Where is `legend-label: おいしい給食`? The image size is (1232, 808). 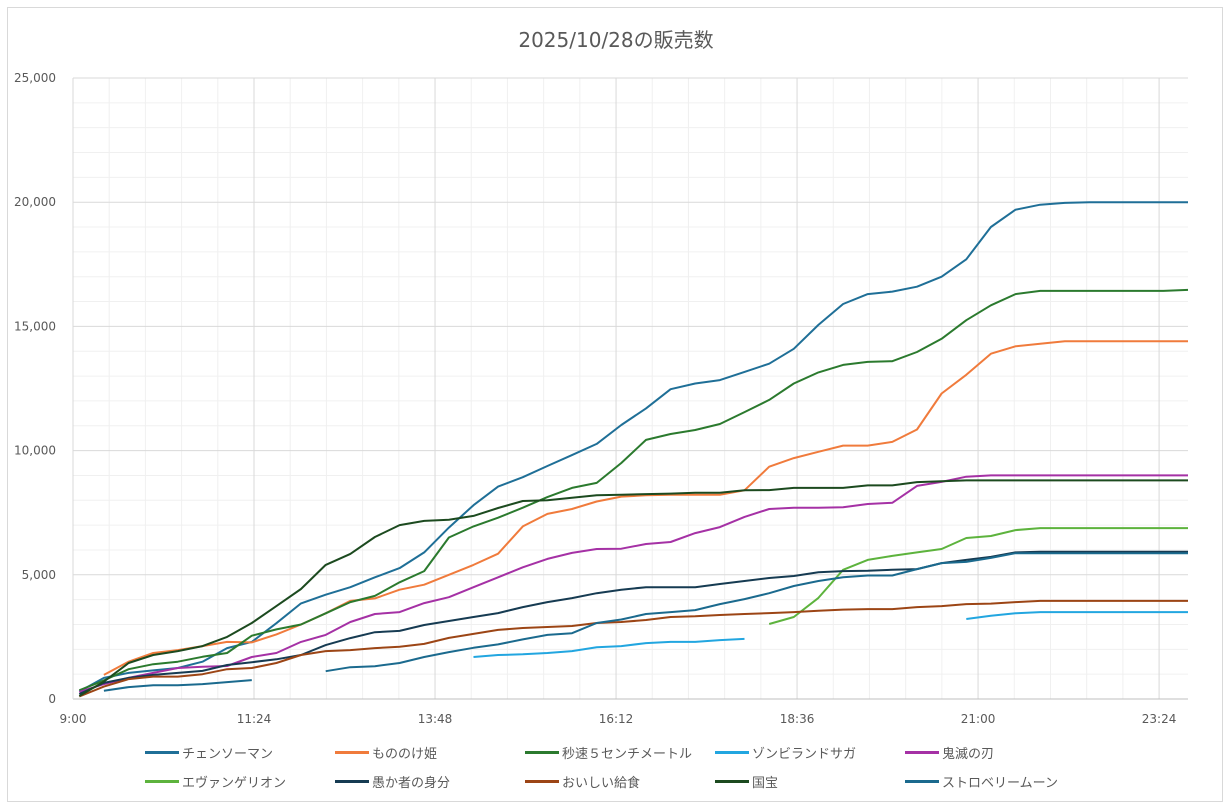 legend-label: おいしい給食 is located at coordinates (601, 783).